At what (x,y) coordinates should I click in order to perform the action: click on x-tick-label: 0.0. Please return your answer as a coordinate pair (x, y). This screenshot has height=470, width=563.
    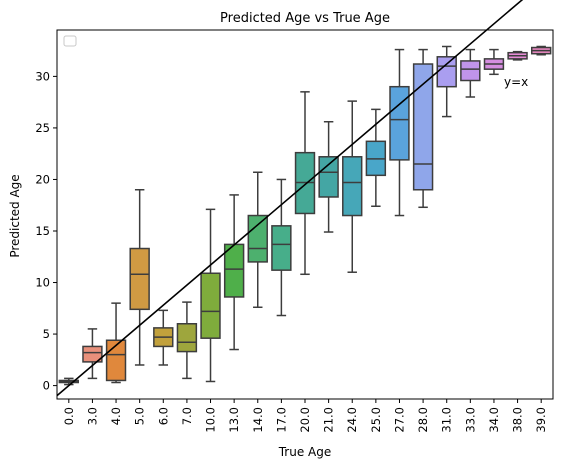
    Looking at the image, I should click on (69, 416).